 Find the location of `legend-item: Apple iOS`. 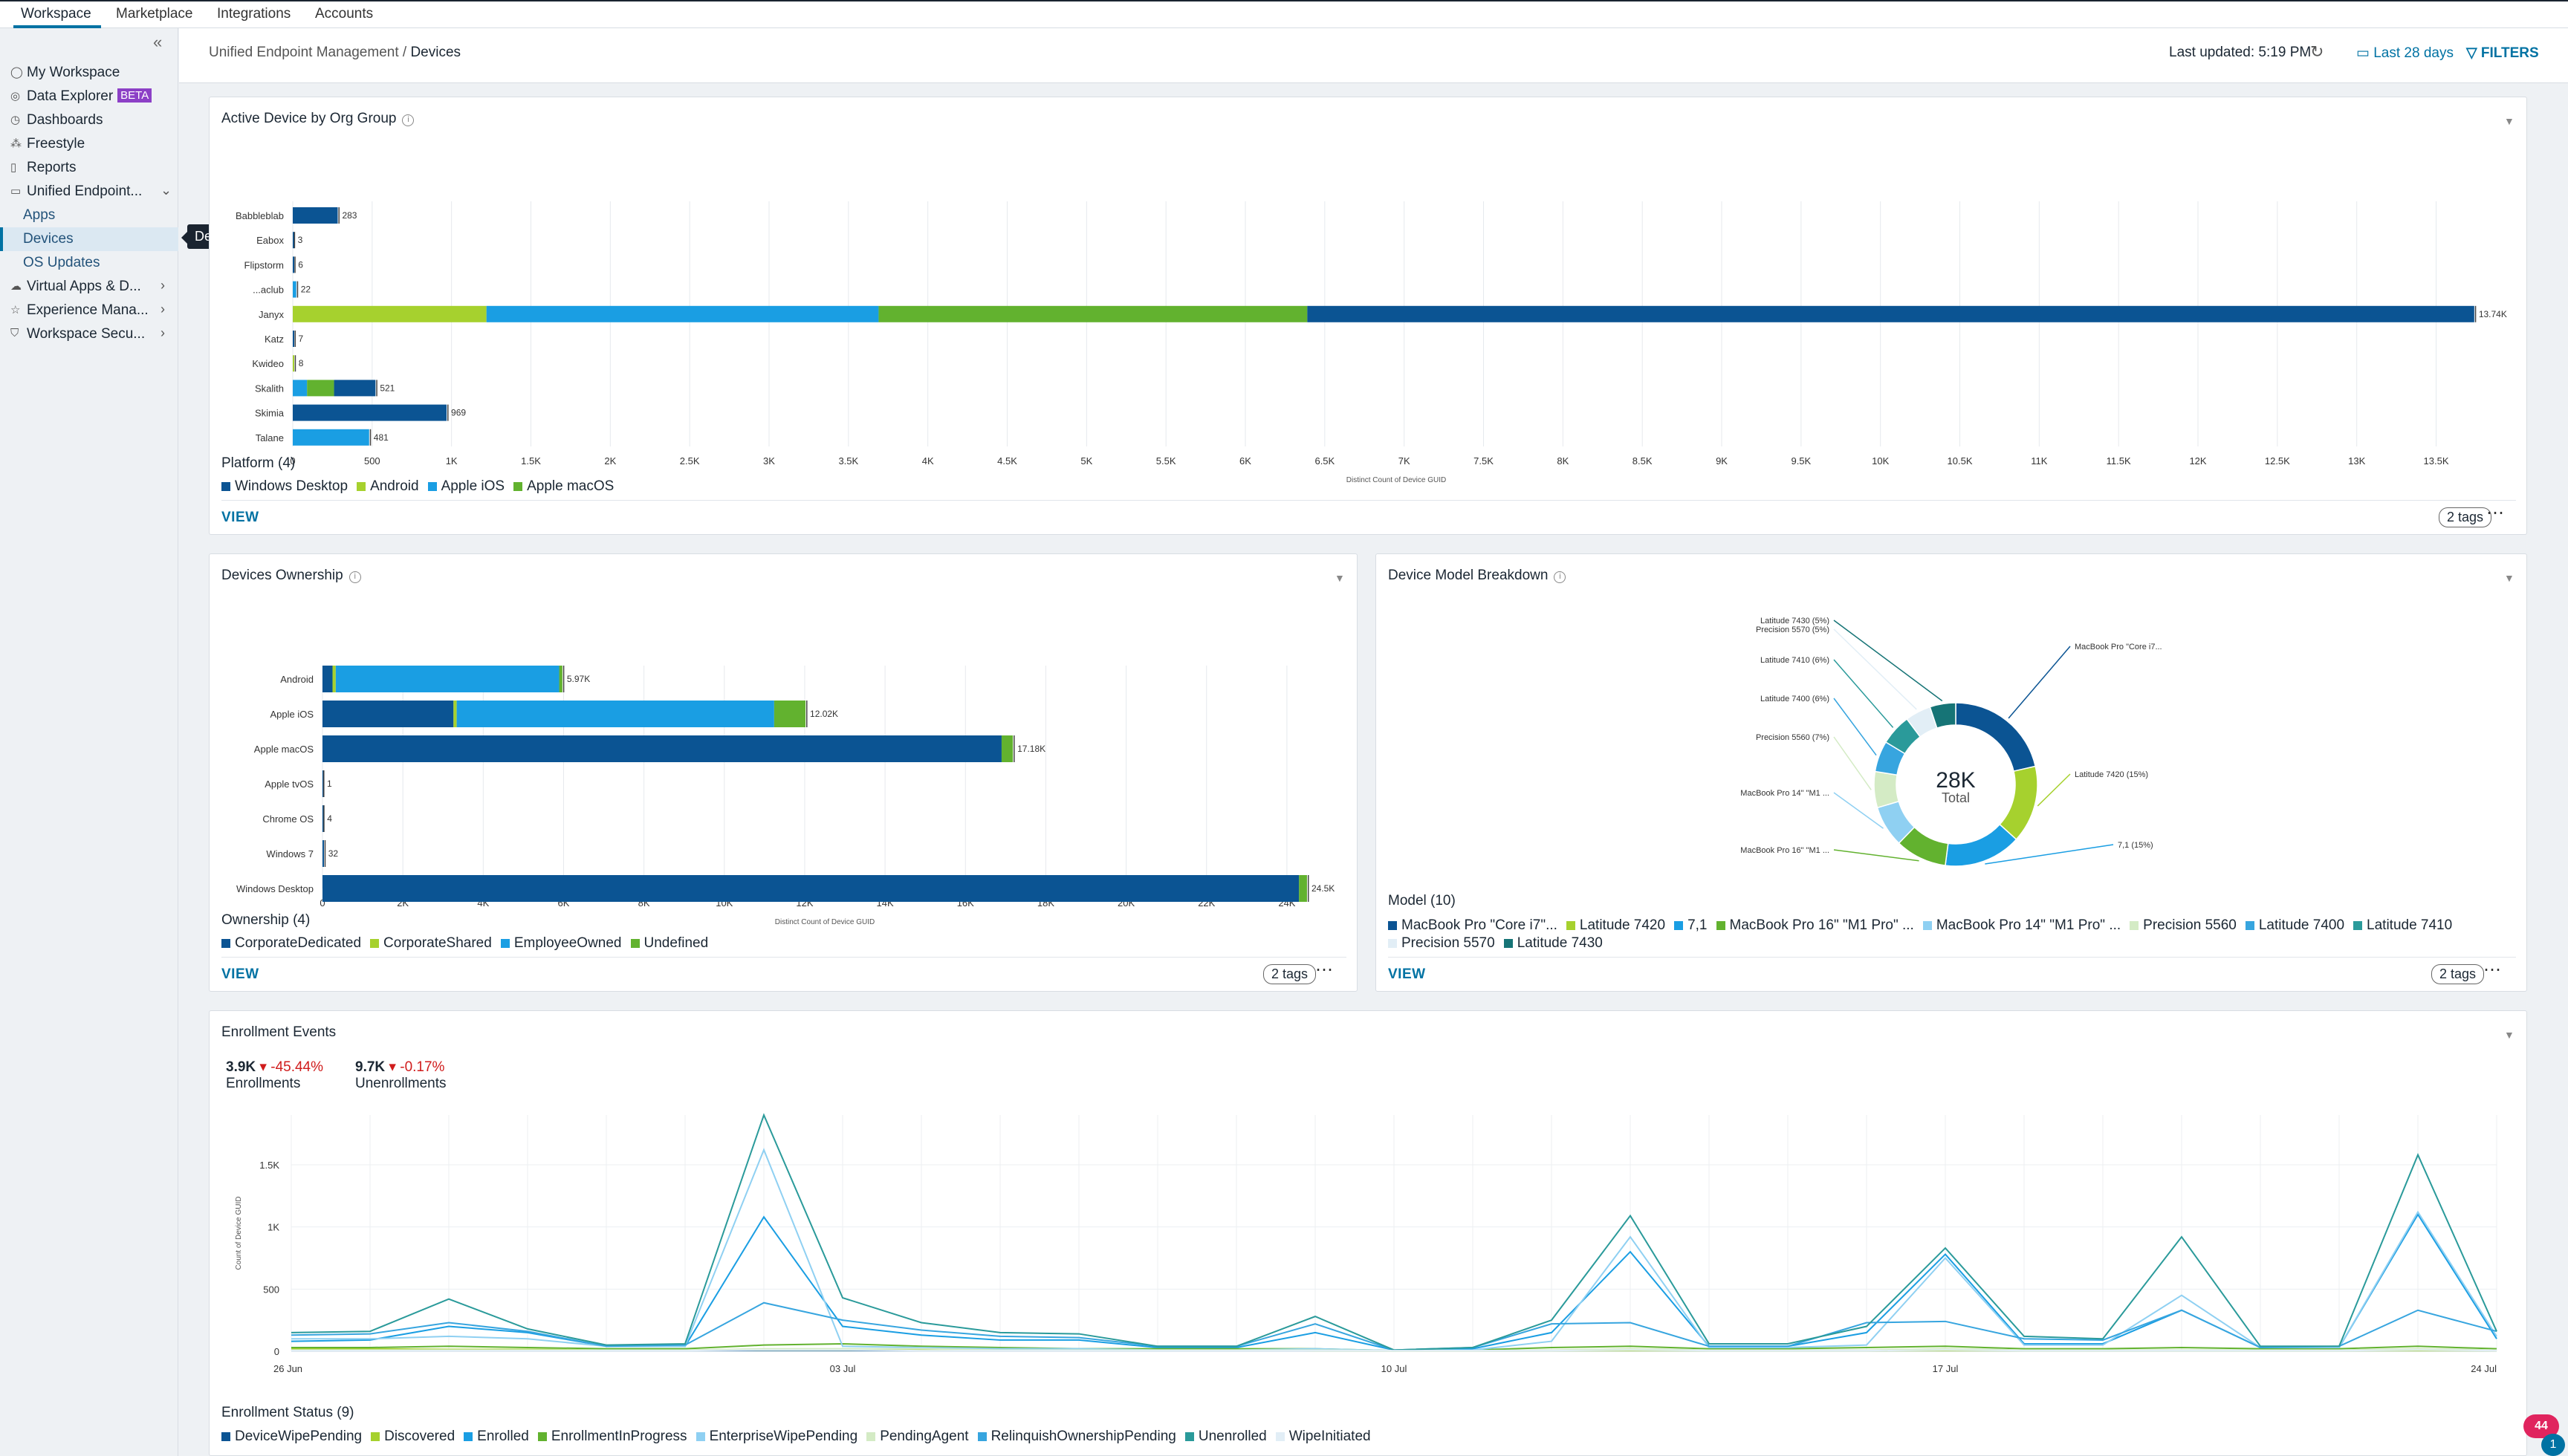

legend-item: Apple iOS is located at coordinates (466, 487).